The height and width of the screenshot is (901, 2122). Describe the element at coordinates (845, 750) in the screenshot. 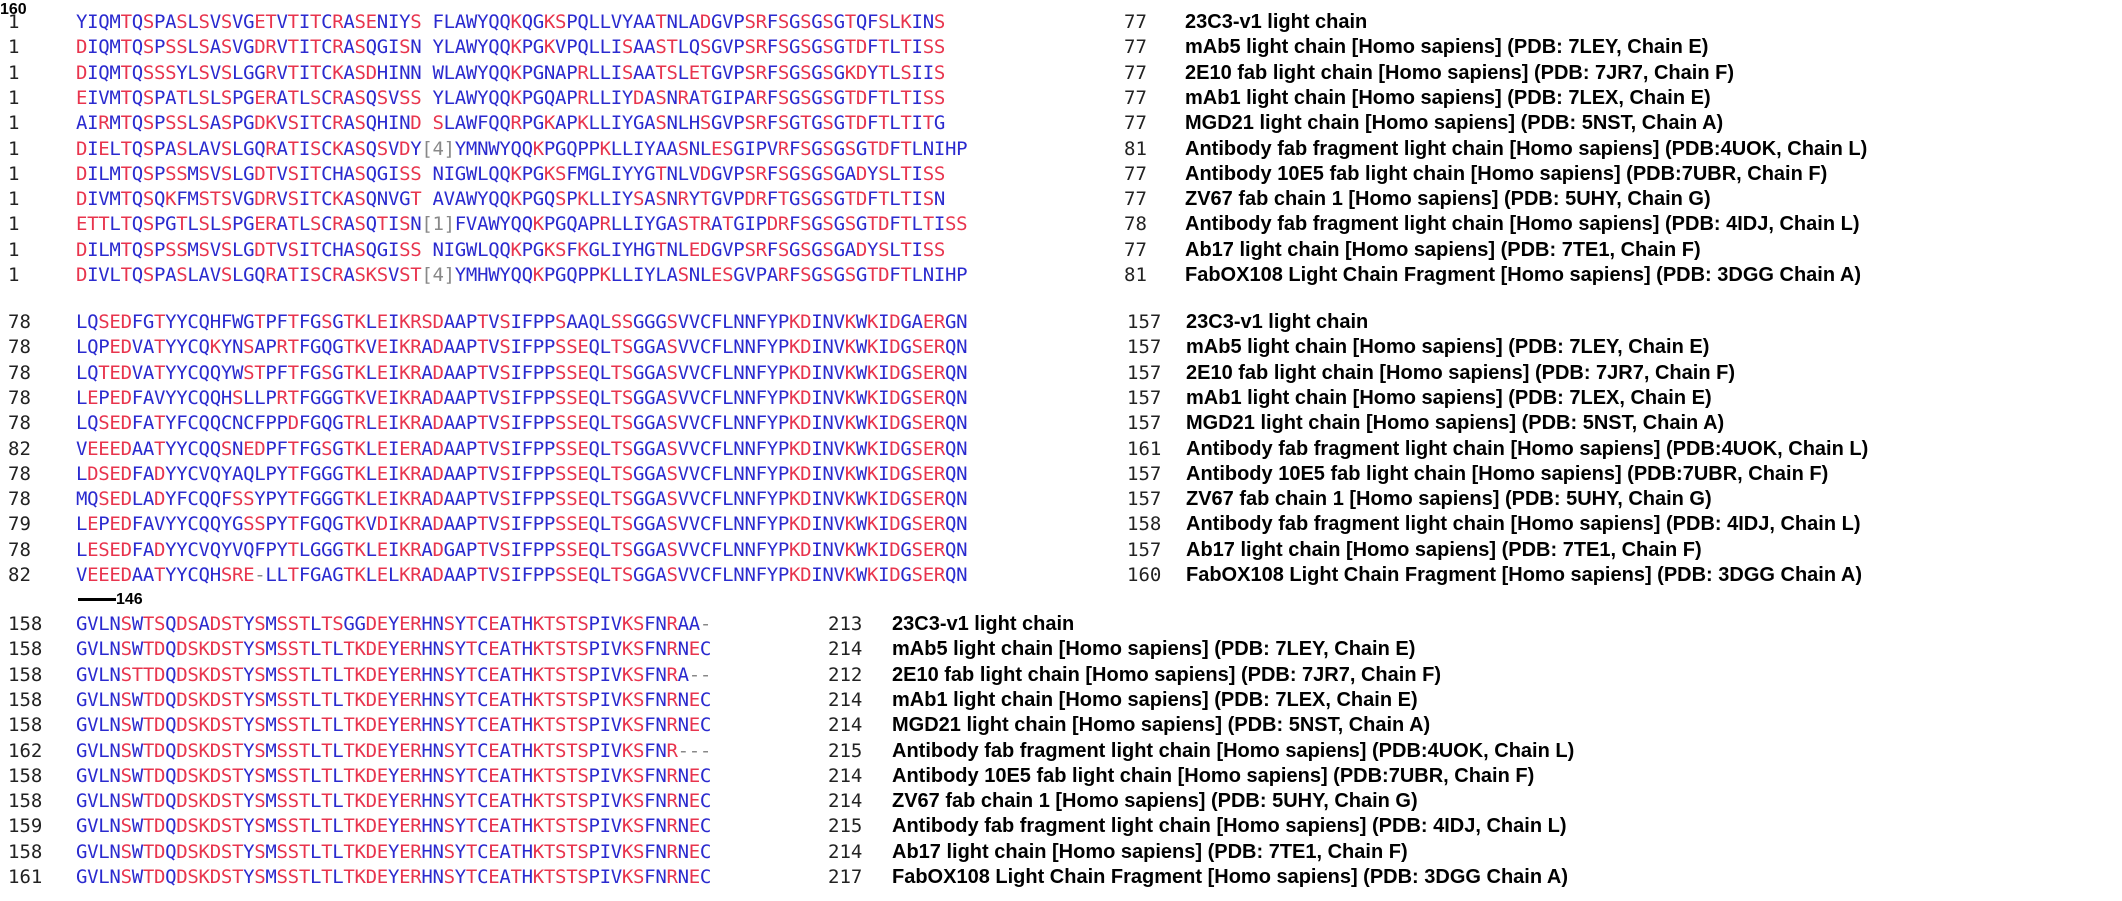

I see `end-position: 215` at that location.